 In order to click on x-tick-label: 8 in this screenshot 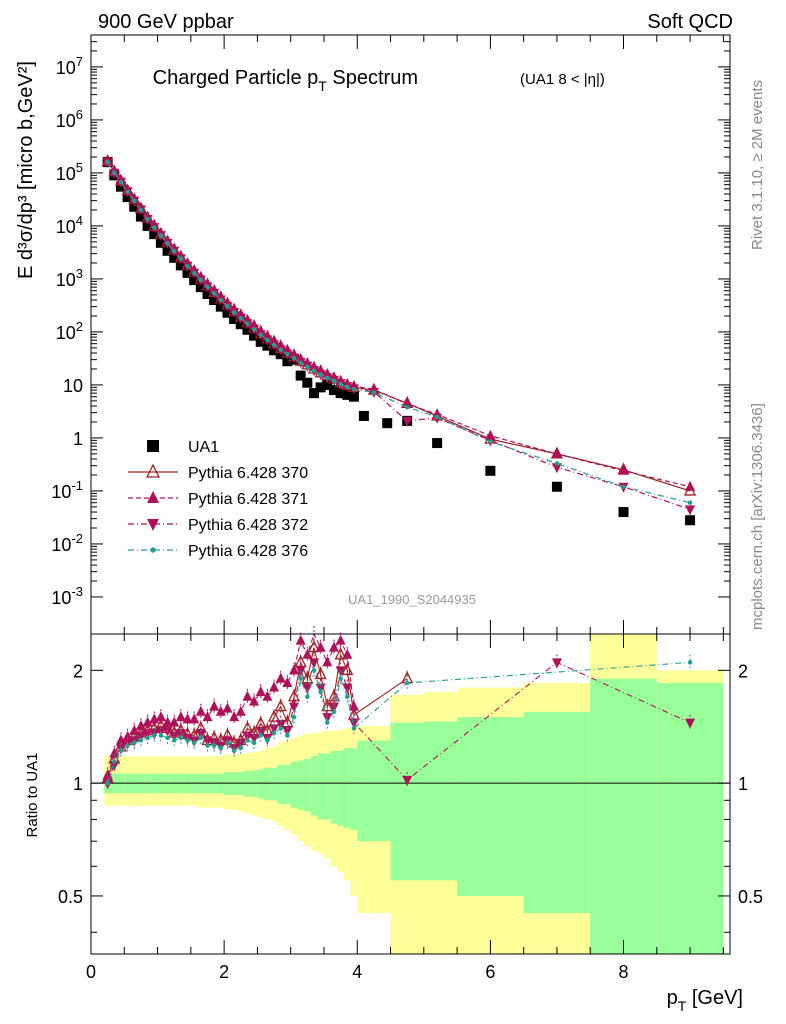, I will do `click(623, 972)`.